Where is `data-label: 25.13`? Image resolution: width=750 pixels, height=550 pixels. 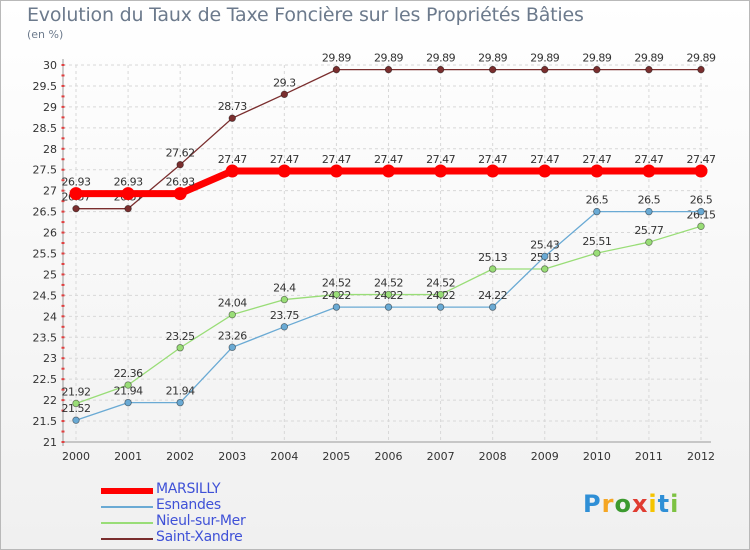 data-label: 25.13 is located at coordinates (492, 257).